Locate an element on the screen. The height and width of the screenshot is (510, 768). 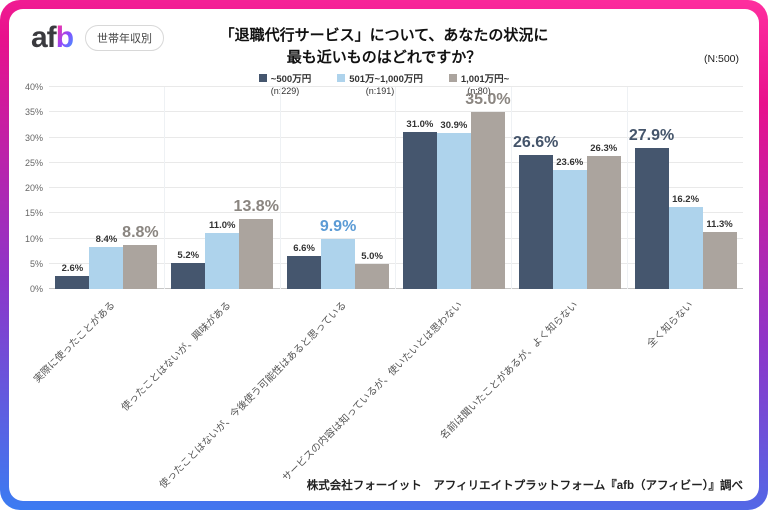
y-axis-tick-label: 5% is located at coordinates (36, 263).